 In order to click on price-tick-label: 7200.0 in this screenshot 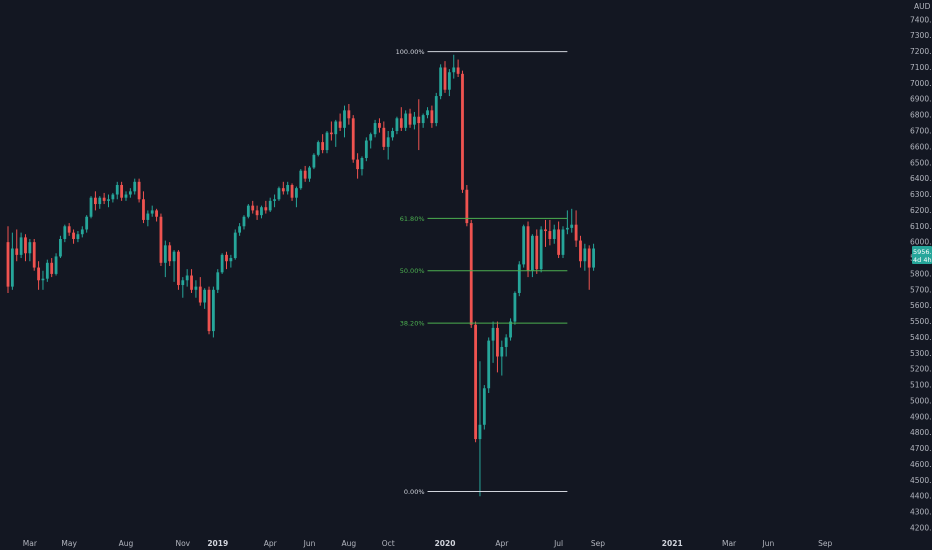, I will do `click(921, 51)`.